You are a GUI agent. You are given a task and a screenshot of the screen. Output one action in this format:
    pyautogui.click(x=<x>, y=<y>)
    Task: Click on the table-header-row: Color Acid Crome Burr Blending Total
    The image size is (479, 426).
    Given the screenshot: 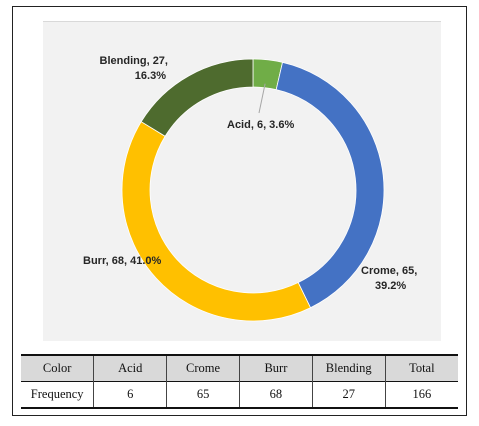 What is the action you would take?
    pyautogui.click(x=239, y=368)
    